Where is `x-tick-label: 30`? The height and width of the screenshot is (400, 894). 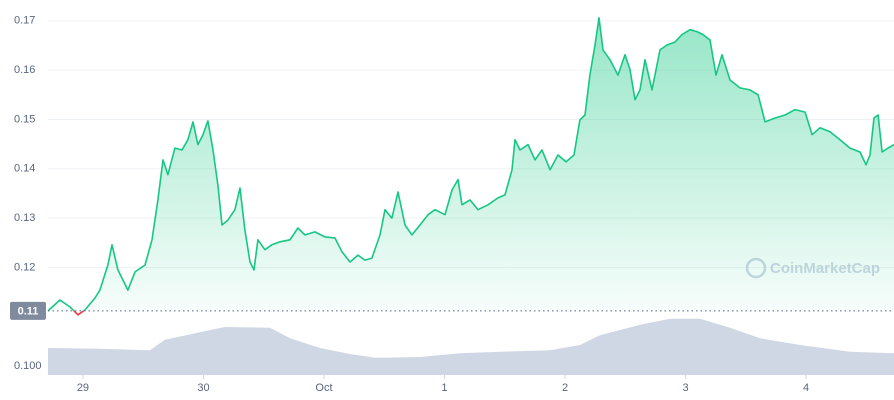
x-tick-label: 30 is located at coordinates (203, 388).